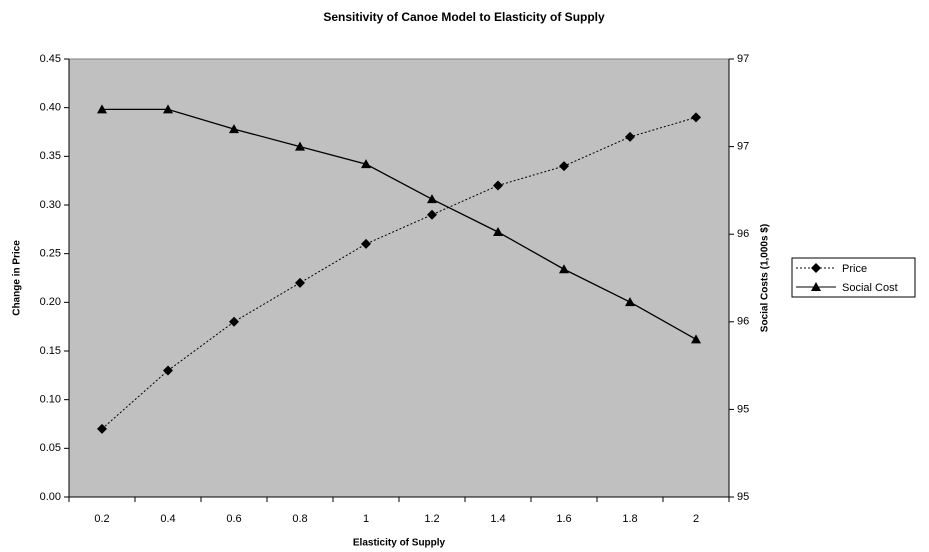 The height and width of the screenshot is (552, 929). I want to click on y-tick-label: 0.20, so click(50, 302).